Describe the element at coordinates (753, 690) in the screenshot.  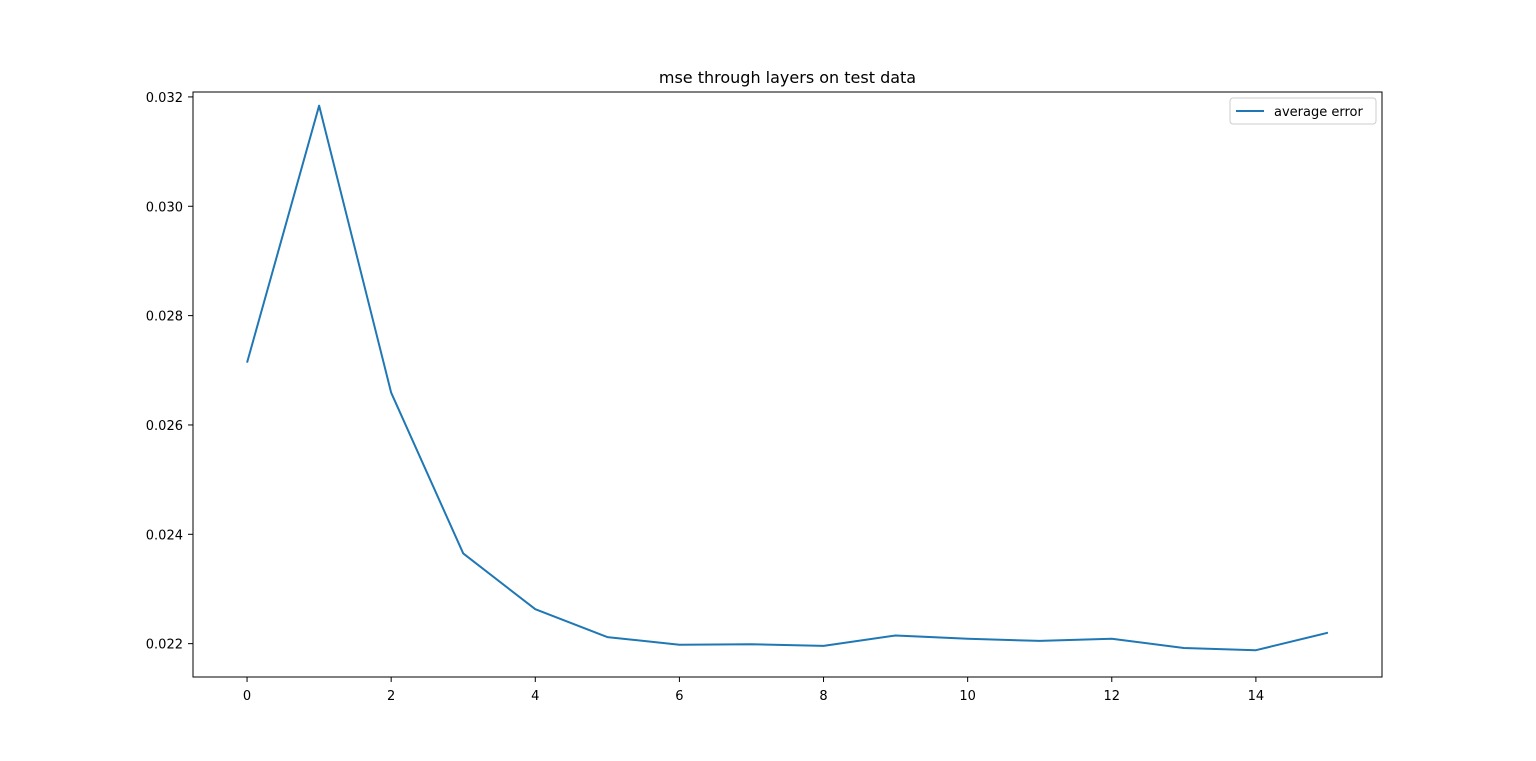
I see `x-axis-ticks: 0 2 4 6 8 10 12 14` at that location.